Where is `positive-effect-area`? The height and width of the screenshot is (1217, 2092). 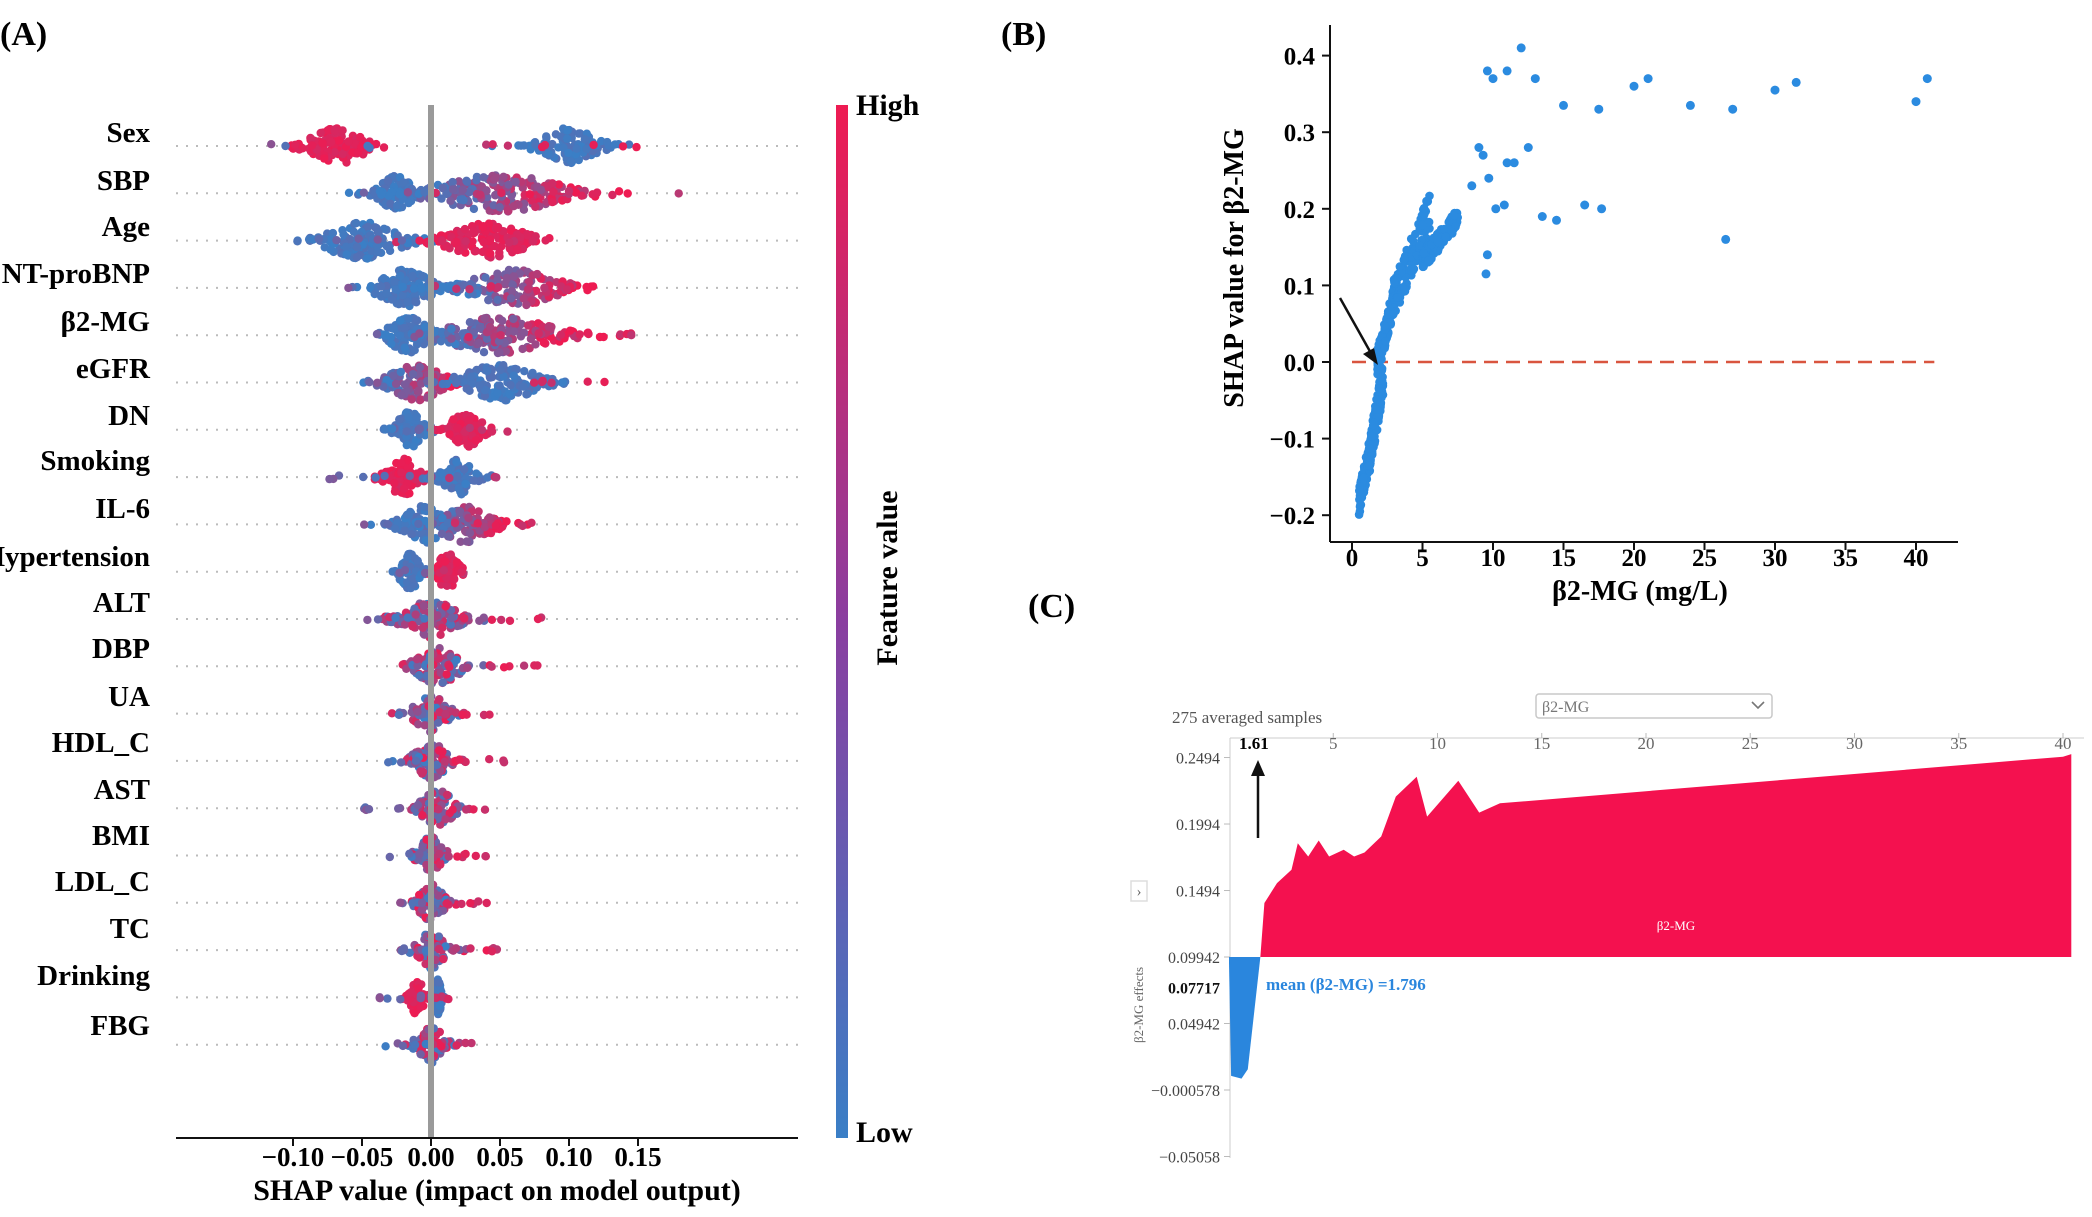 positive-effect-area is located at coordinates (1666, 856).